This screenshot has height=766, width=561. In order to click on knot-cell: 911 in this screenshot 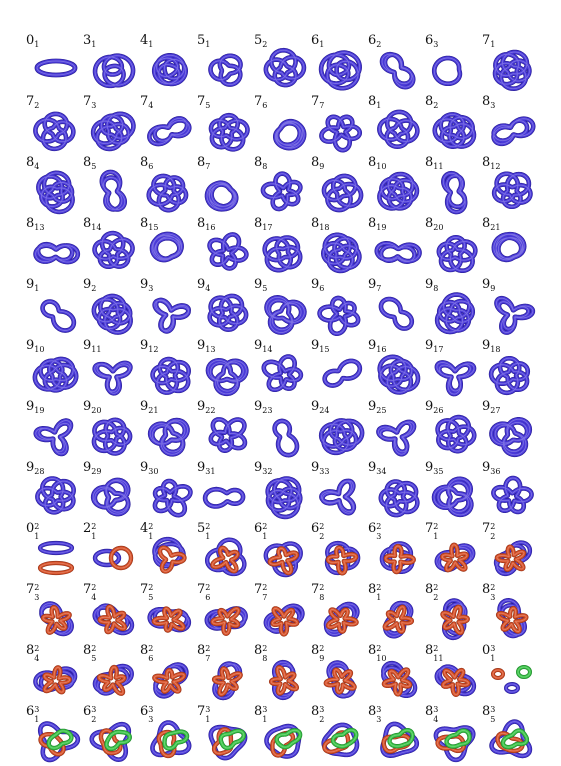, I will do `click(111, 369)`.